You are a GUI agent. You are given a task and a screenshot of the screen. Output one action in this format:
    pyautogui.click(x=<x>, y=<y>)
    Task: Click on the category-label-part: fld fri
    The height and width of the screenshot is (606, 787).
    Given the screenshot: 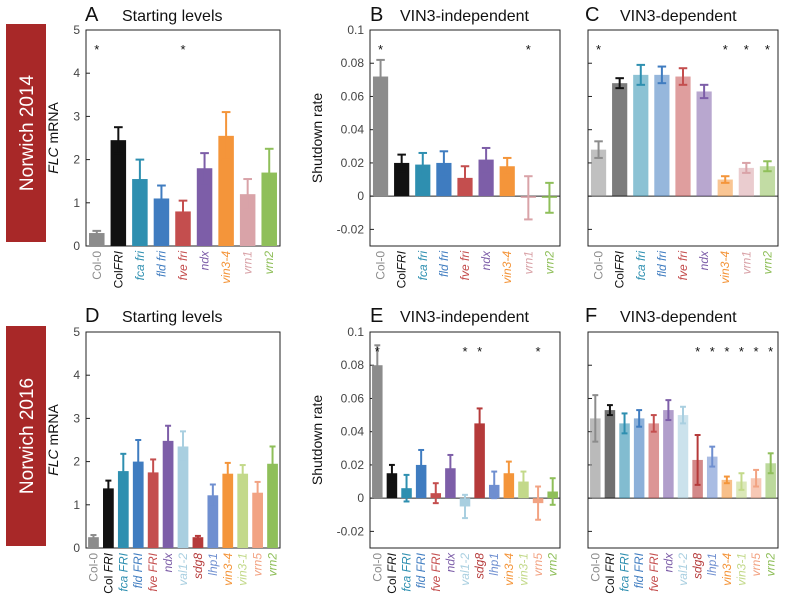 What is the action you would take?
    pyautogui.click(x=161, y=264)
    